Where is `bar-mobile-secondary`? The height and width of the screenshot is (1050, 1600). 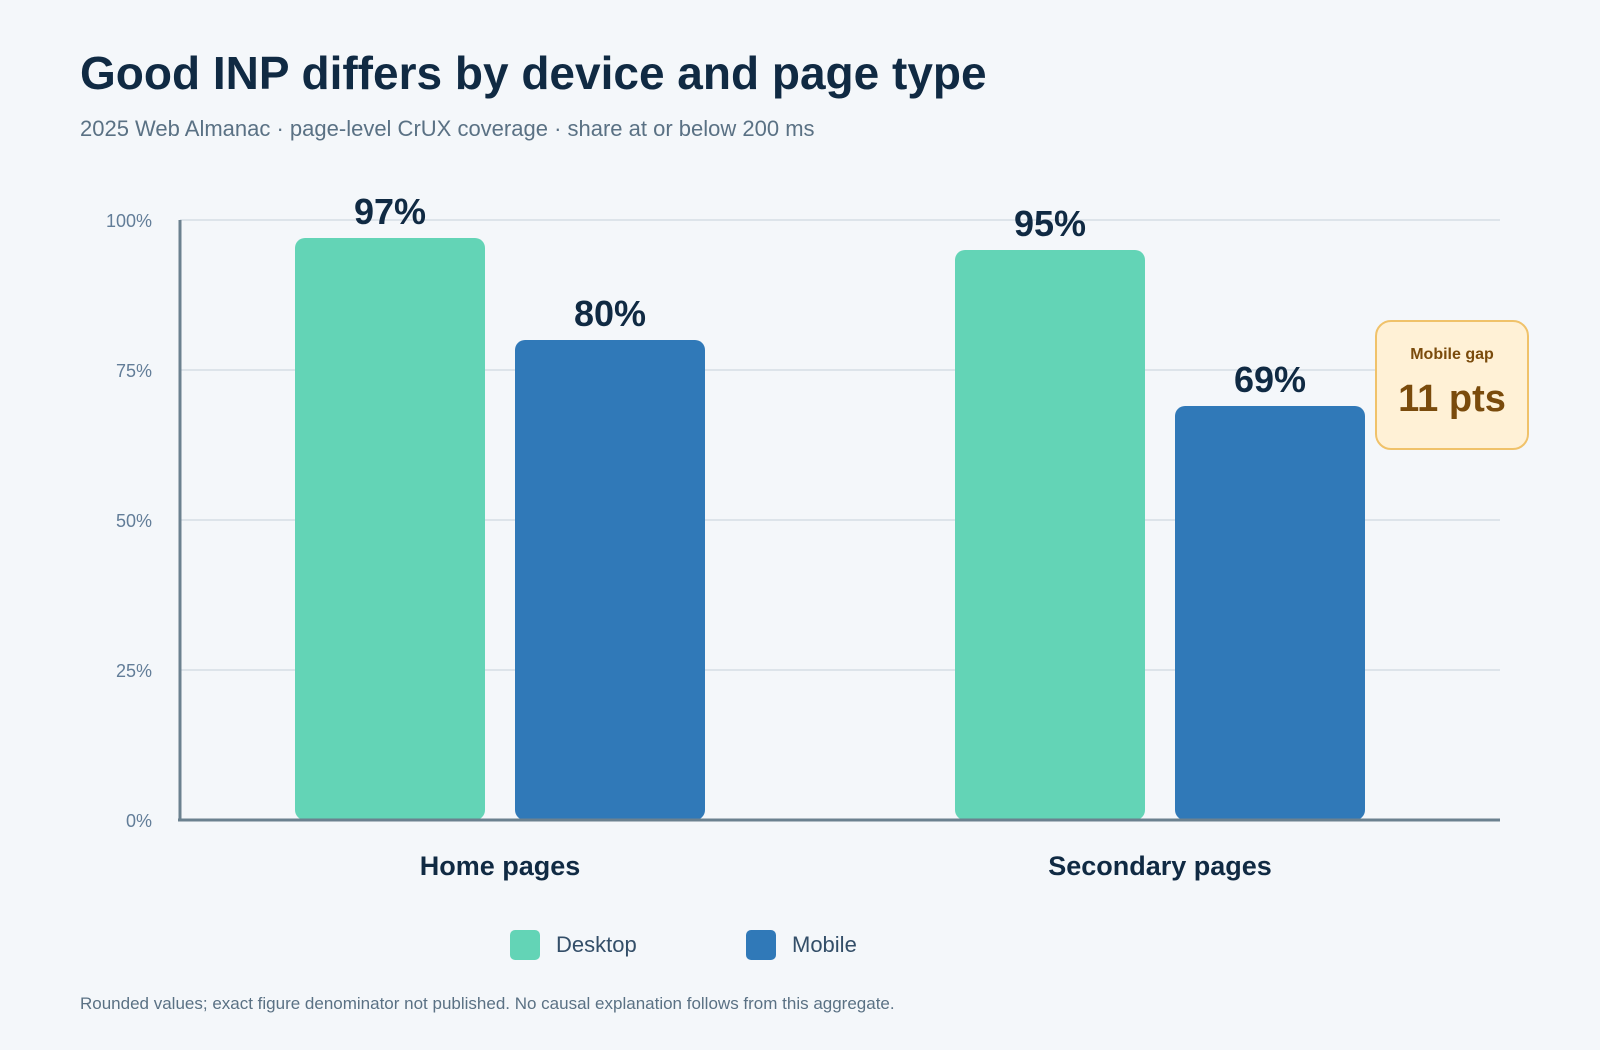
bar-mobile-secondary is located at coordinates (1270, 613).